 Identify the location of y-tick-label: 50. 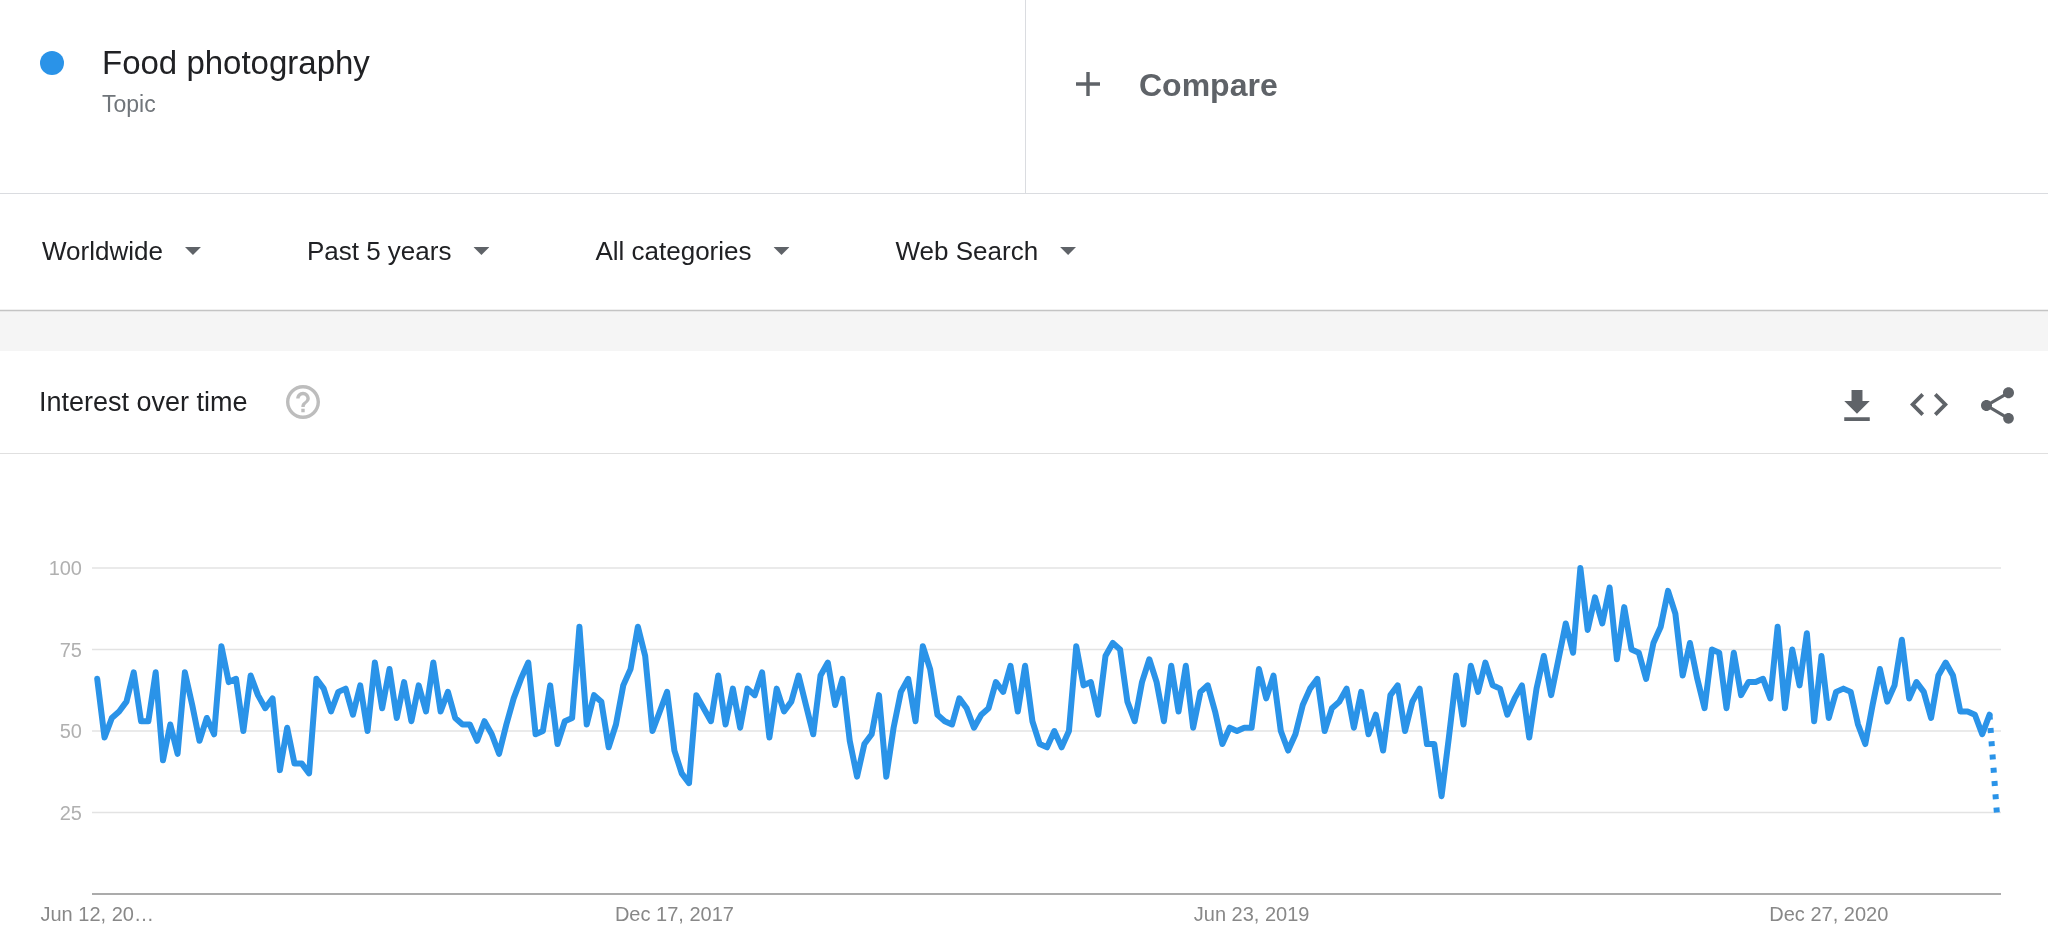
(70, 731).